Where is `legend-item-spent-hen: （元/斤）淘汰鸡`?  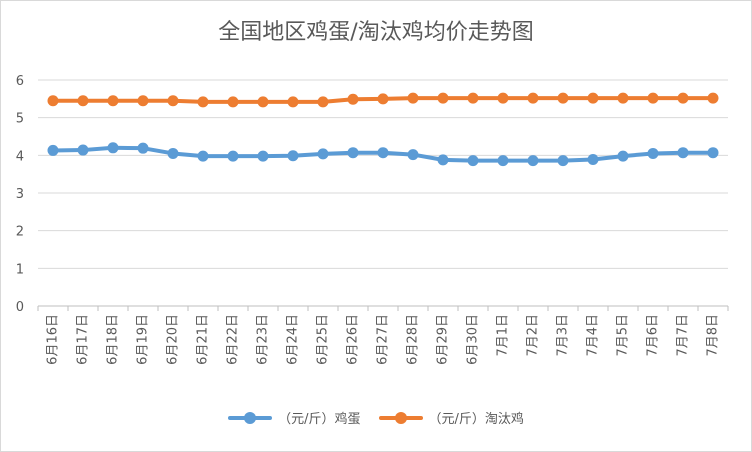 legend-item-spent-hen: （元/斤）淘汰鸡 is located at coordinates (451, 417).